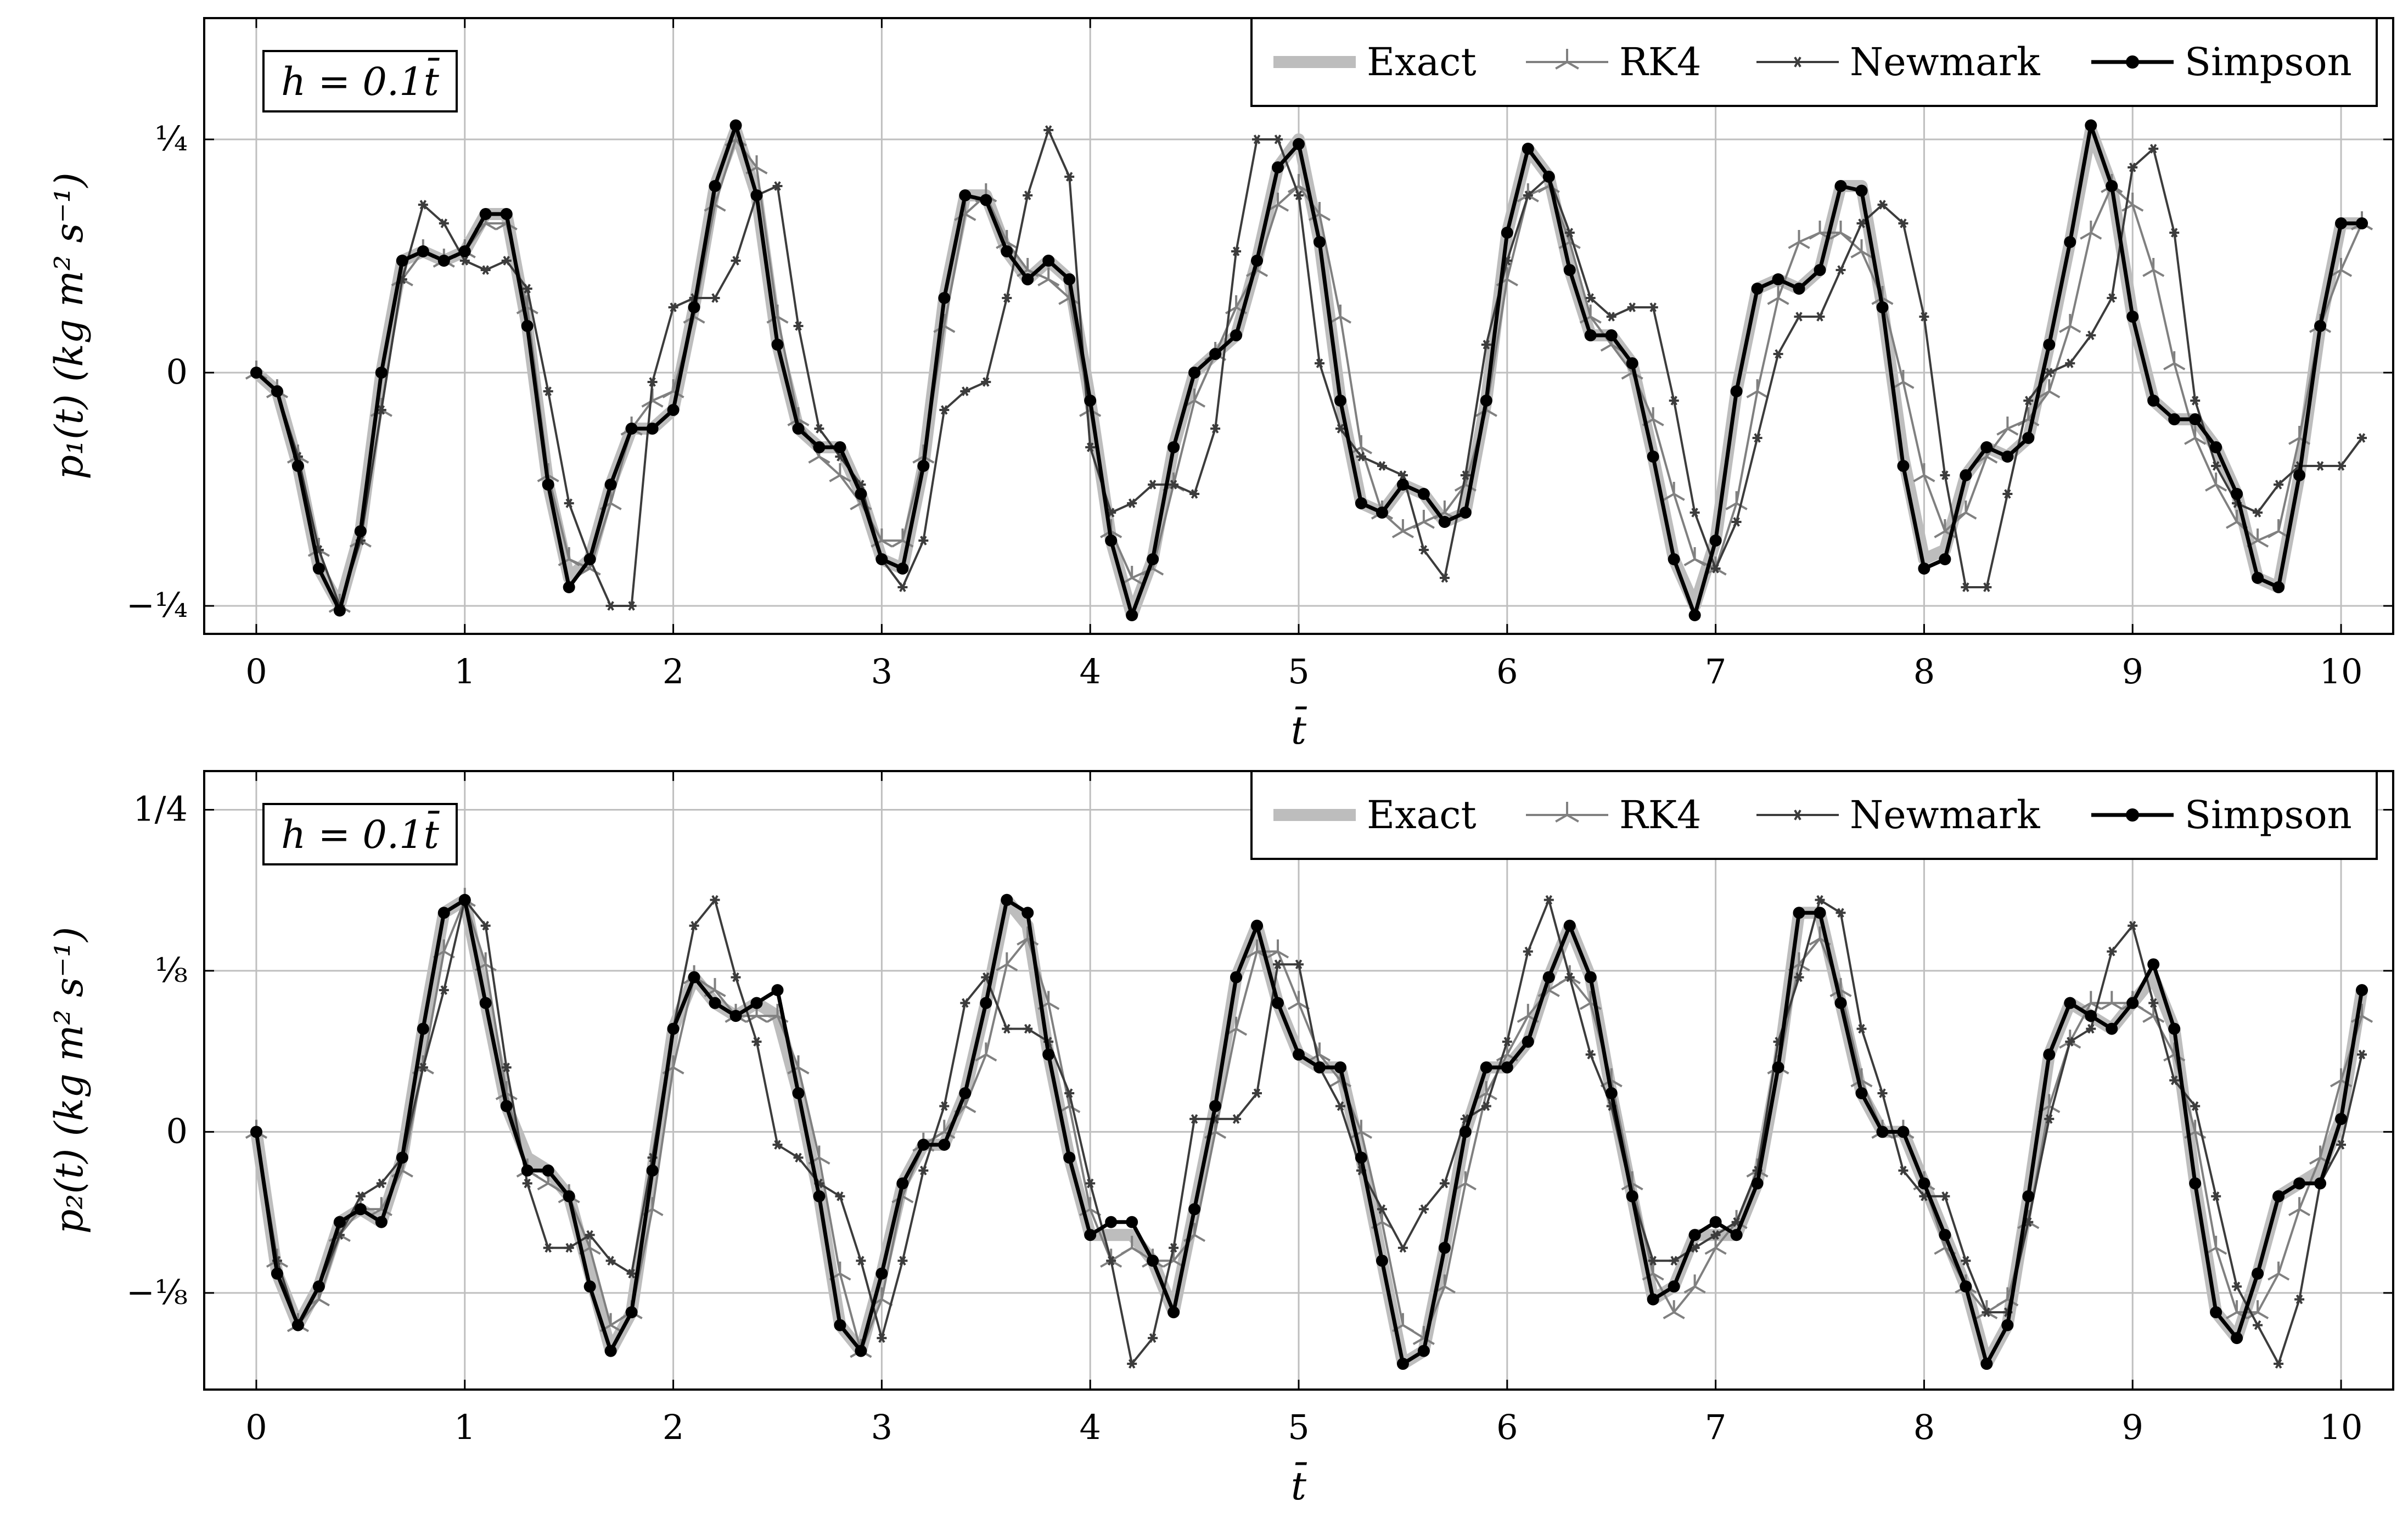  Describe the element at coordinates (69, 326) in the screenshot. I see `y-axis-label: p₁(t) (kg m² s⁻¹)` at that location.